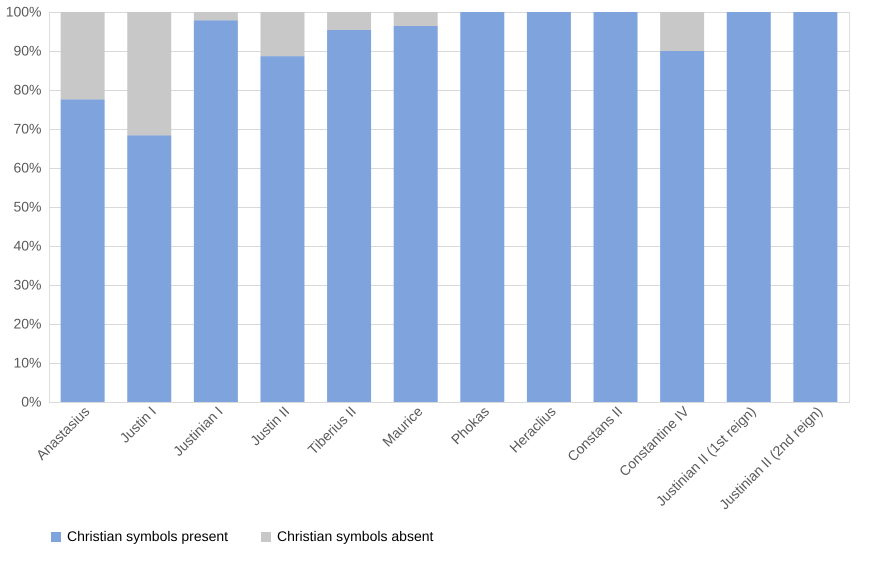 This screenshot has width=882, height=583. I want to click on legend-label: Christian symbols present, so click(147, 536).